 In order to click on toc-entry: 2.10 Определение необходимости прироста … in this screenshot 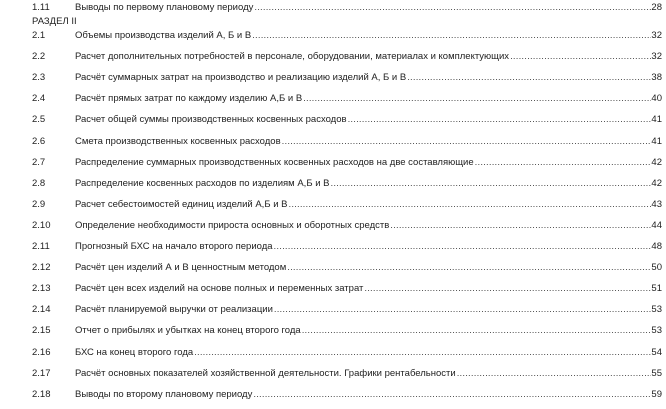, I will do `click(333, 225)`.